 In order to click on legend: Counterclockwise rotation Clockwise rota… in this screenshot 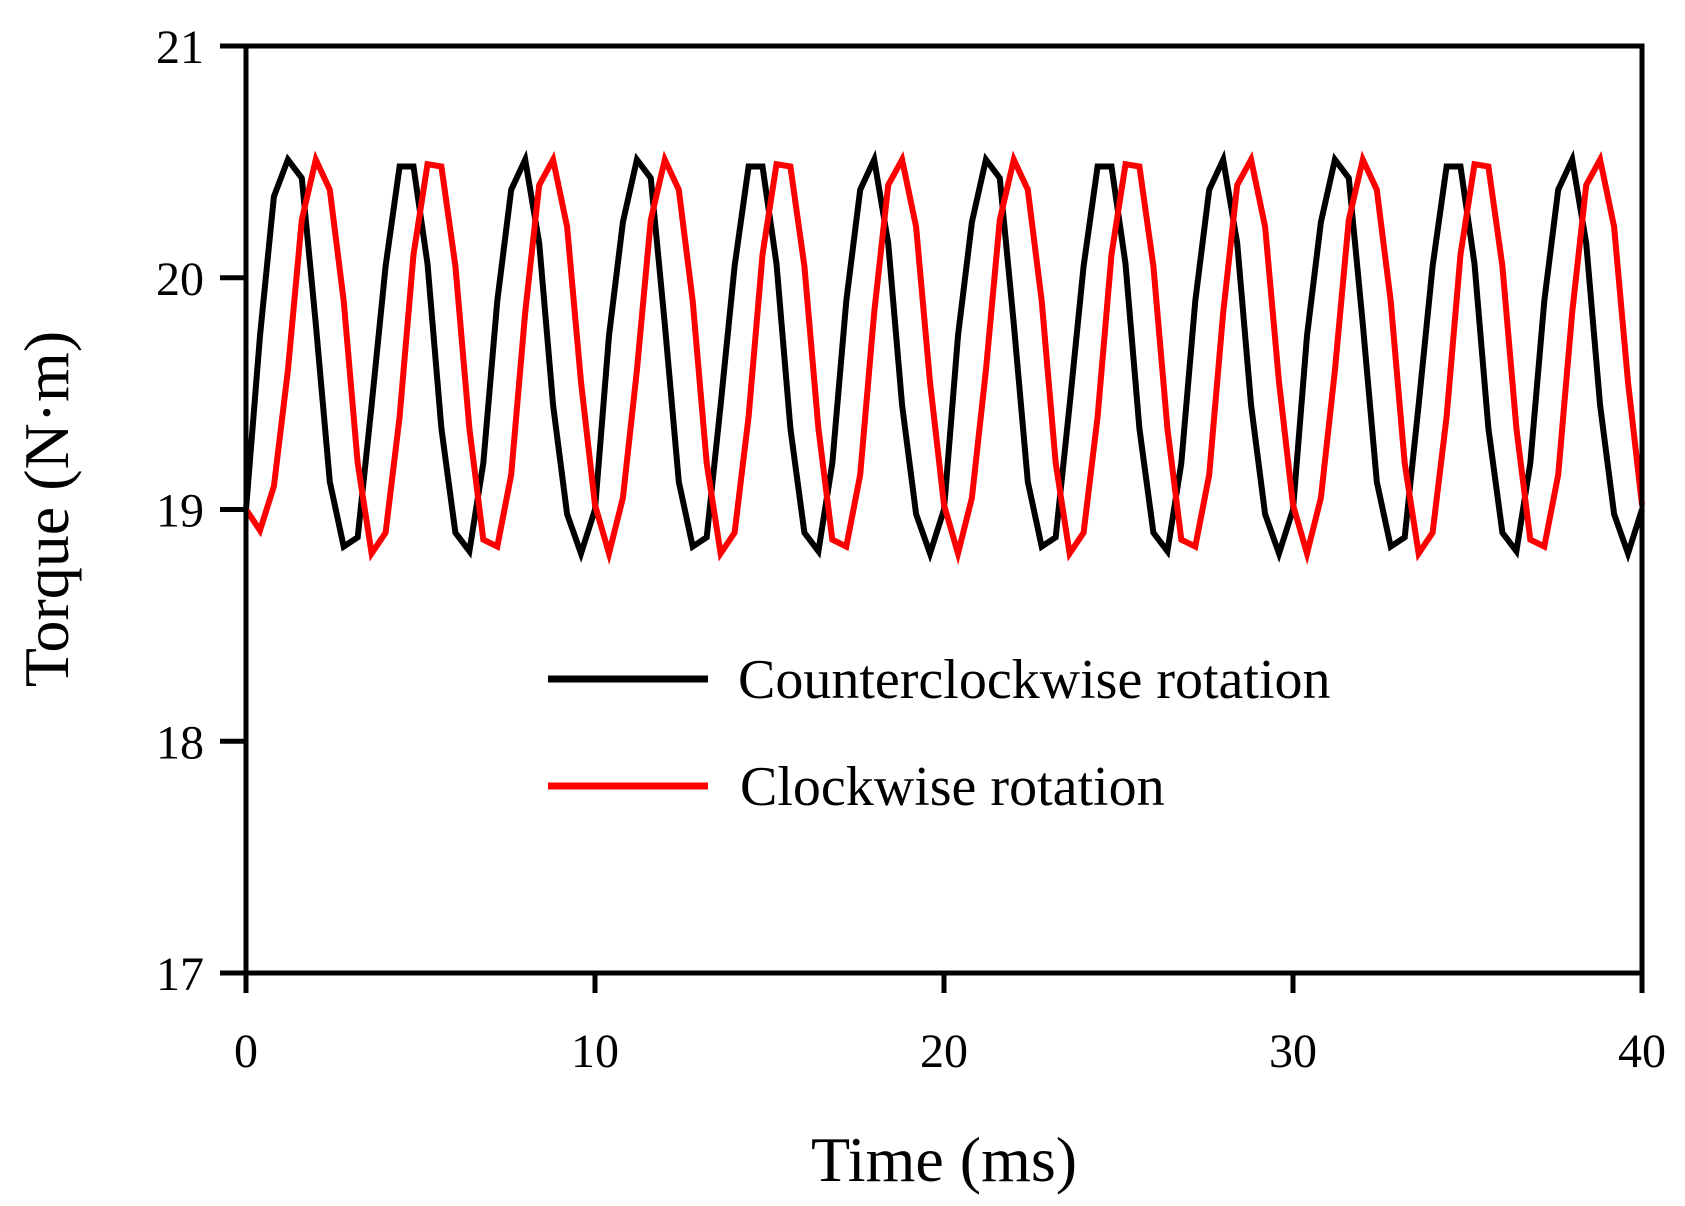, I will do `click(939, 733)`.